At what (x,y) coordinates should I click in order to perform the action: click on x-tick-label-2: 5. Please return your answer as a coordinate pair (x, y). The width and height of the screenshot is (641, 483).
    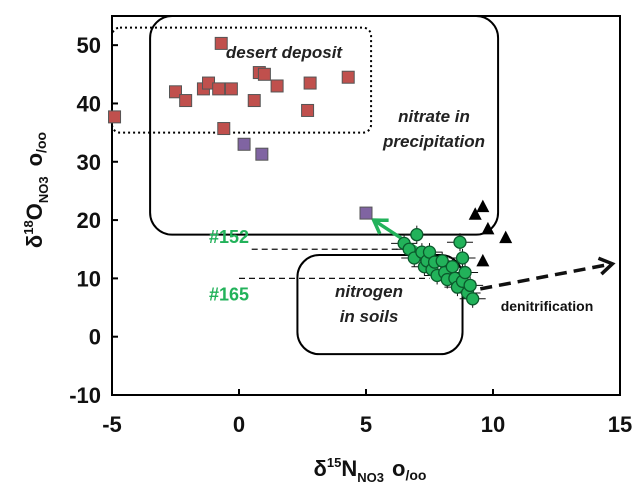
    Looking at the image, I should click on (366, 424).